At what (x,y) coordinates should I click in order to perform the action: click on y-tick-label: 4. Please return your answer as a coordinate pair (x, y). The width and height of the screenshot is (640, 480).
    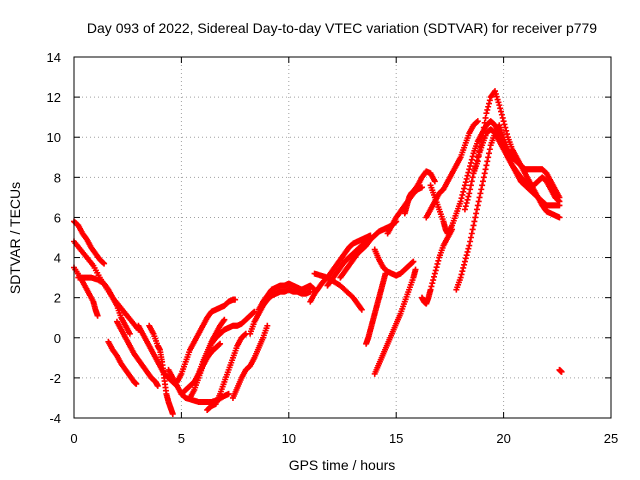
    Looking at the image, I should click on (57, 258).